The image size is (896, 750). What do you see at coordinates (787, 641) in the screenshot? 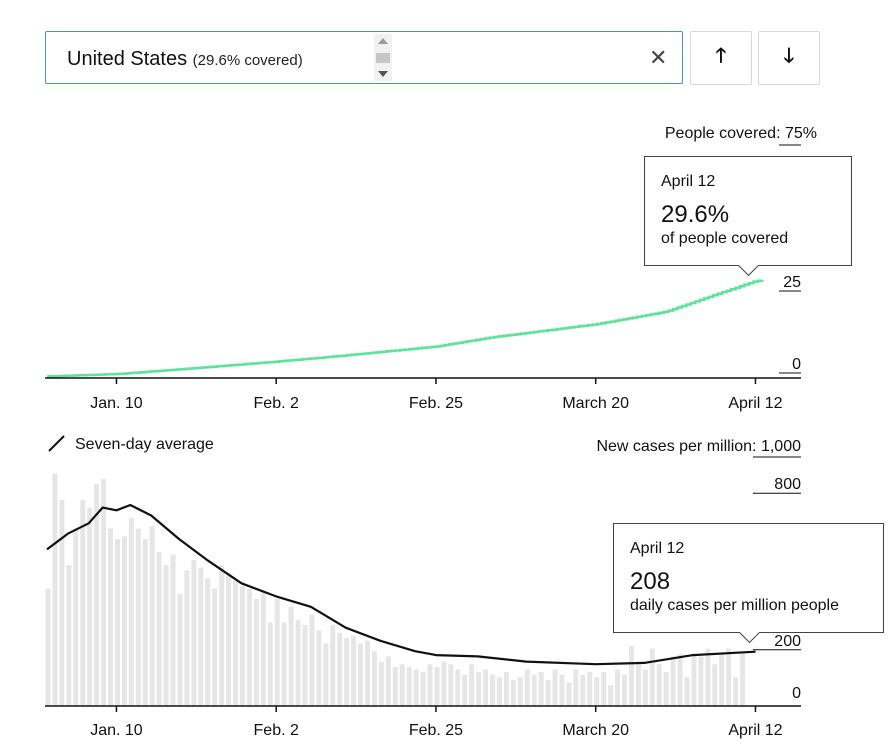
I see `y-tick-label: 200` at bounding box center [787, 641].